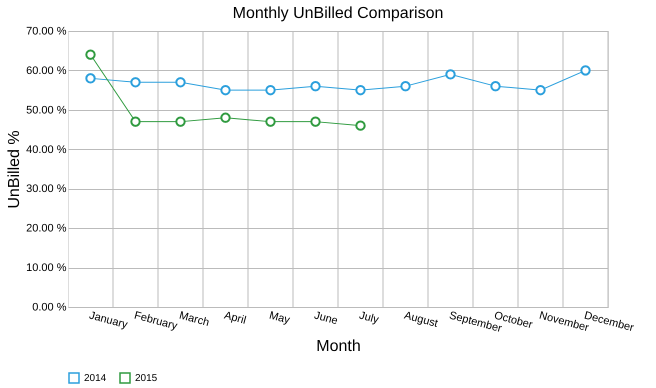 The width and height of the screenshot is (656, 388). Describe the element at coordinates (421, 320) in the screenshot. I see `x-tick-label: August` at that location.